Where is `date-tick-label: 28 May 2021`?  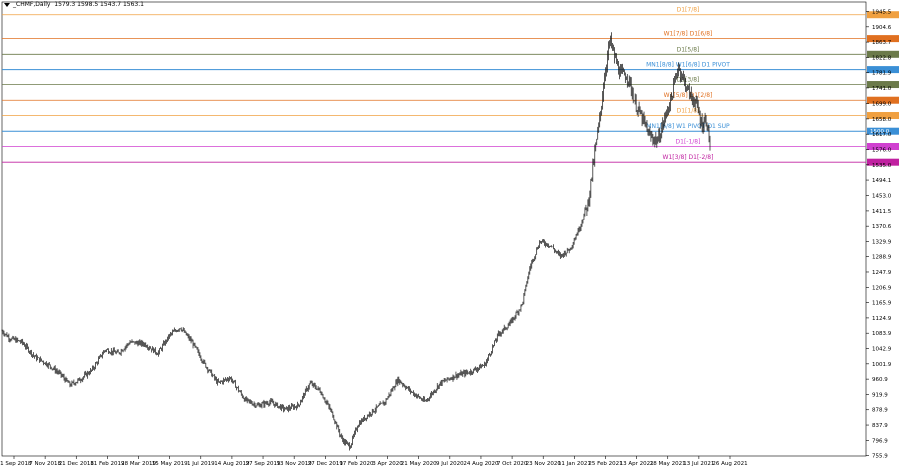
date-tick-label: 28 May 2021 is located at coordinates (668, 464).